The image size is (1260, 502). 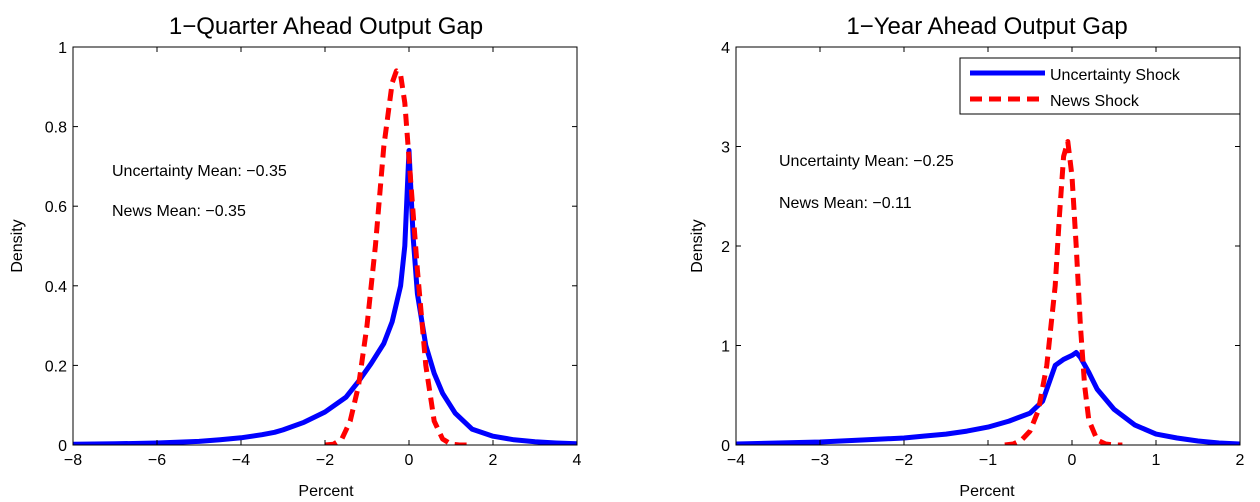 I want to click on x-tick-label: −1, so click(x=988, y=460).